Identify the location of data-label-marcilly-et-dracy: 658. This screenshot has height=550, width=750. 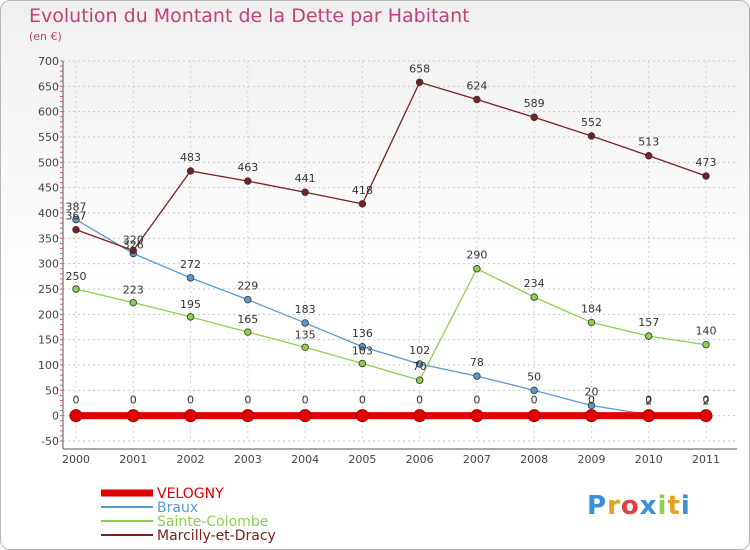
(419, 68).